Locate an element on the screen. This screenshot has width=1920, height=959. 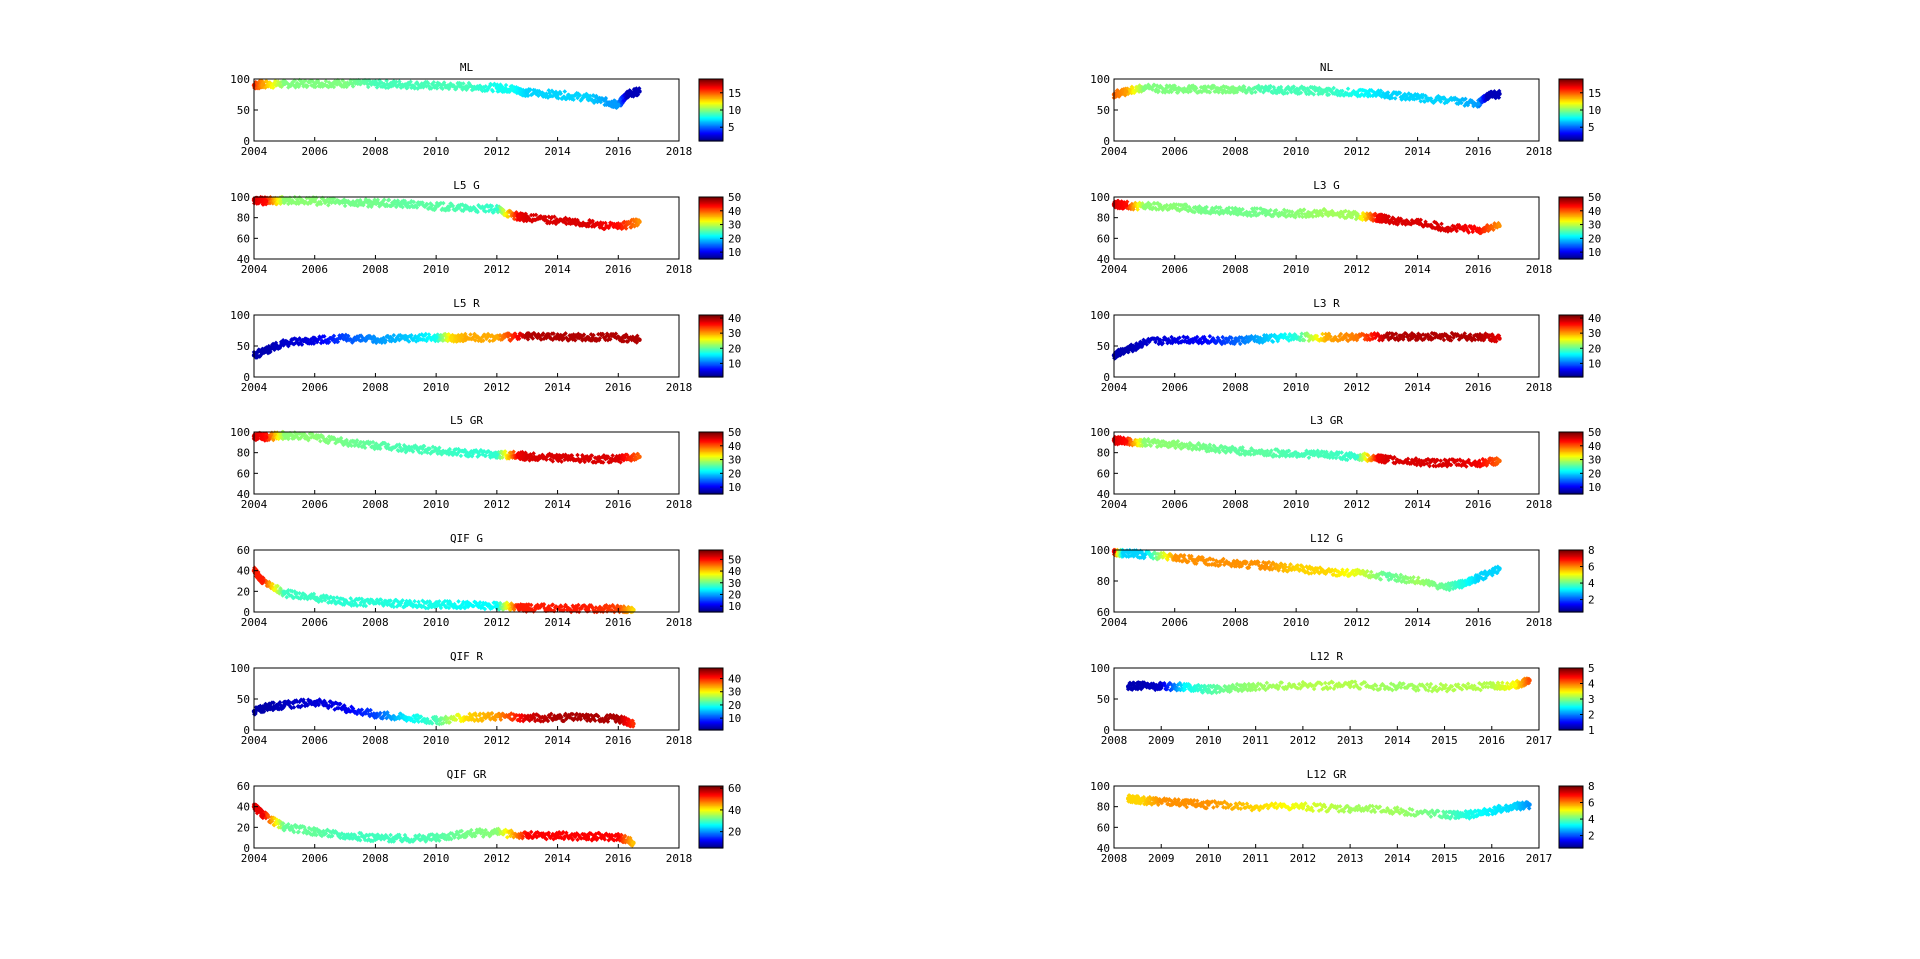
panel-qifg-colorbar-tick-label: 40 is located at coordinates (734, 571).